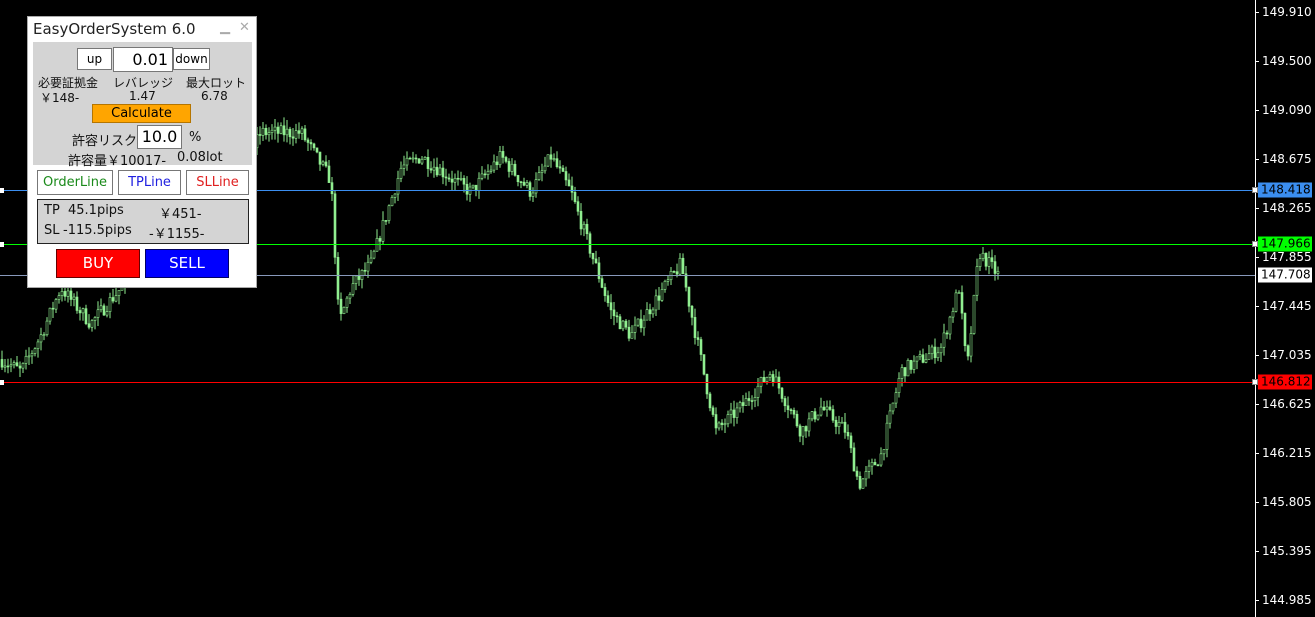 This screenshot has width=1315, height=617. What do you see at coordinates (225, 27) in the screenshot?
I see `minimize-icon: ▁` at bounding box center [225, 27].